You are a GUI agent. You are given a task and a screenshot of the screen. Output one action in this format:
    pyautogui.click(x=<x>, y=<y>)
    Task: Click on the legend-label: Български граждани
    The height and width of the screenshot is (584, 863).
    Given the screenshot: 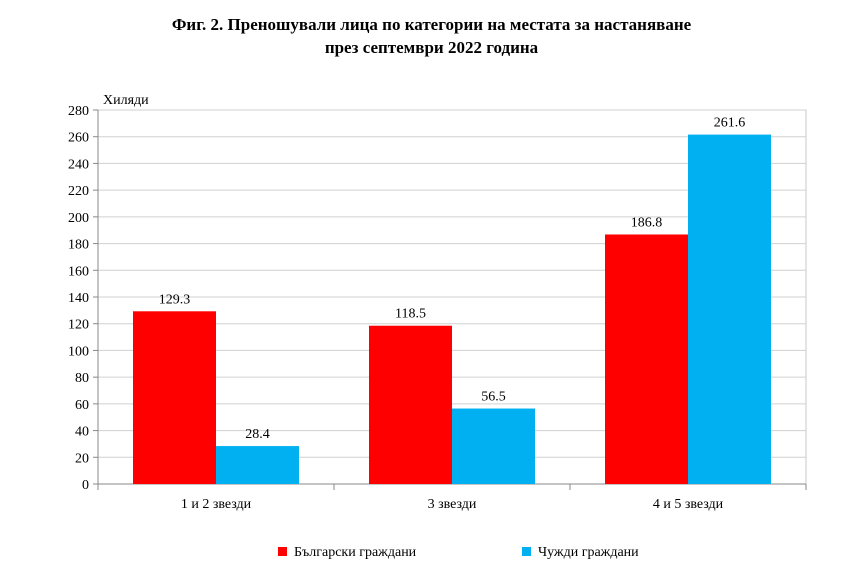 What is the action you would take?
    pyautogui.click(x=355, y=552)
    